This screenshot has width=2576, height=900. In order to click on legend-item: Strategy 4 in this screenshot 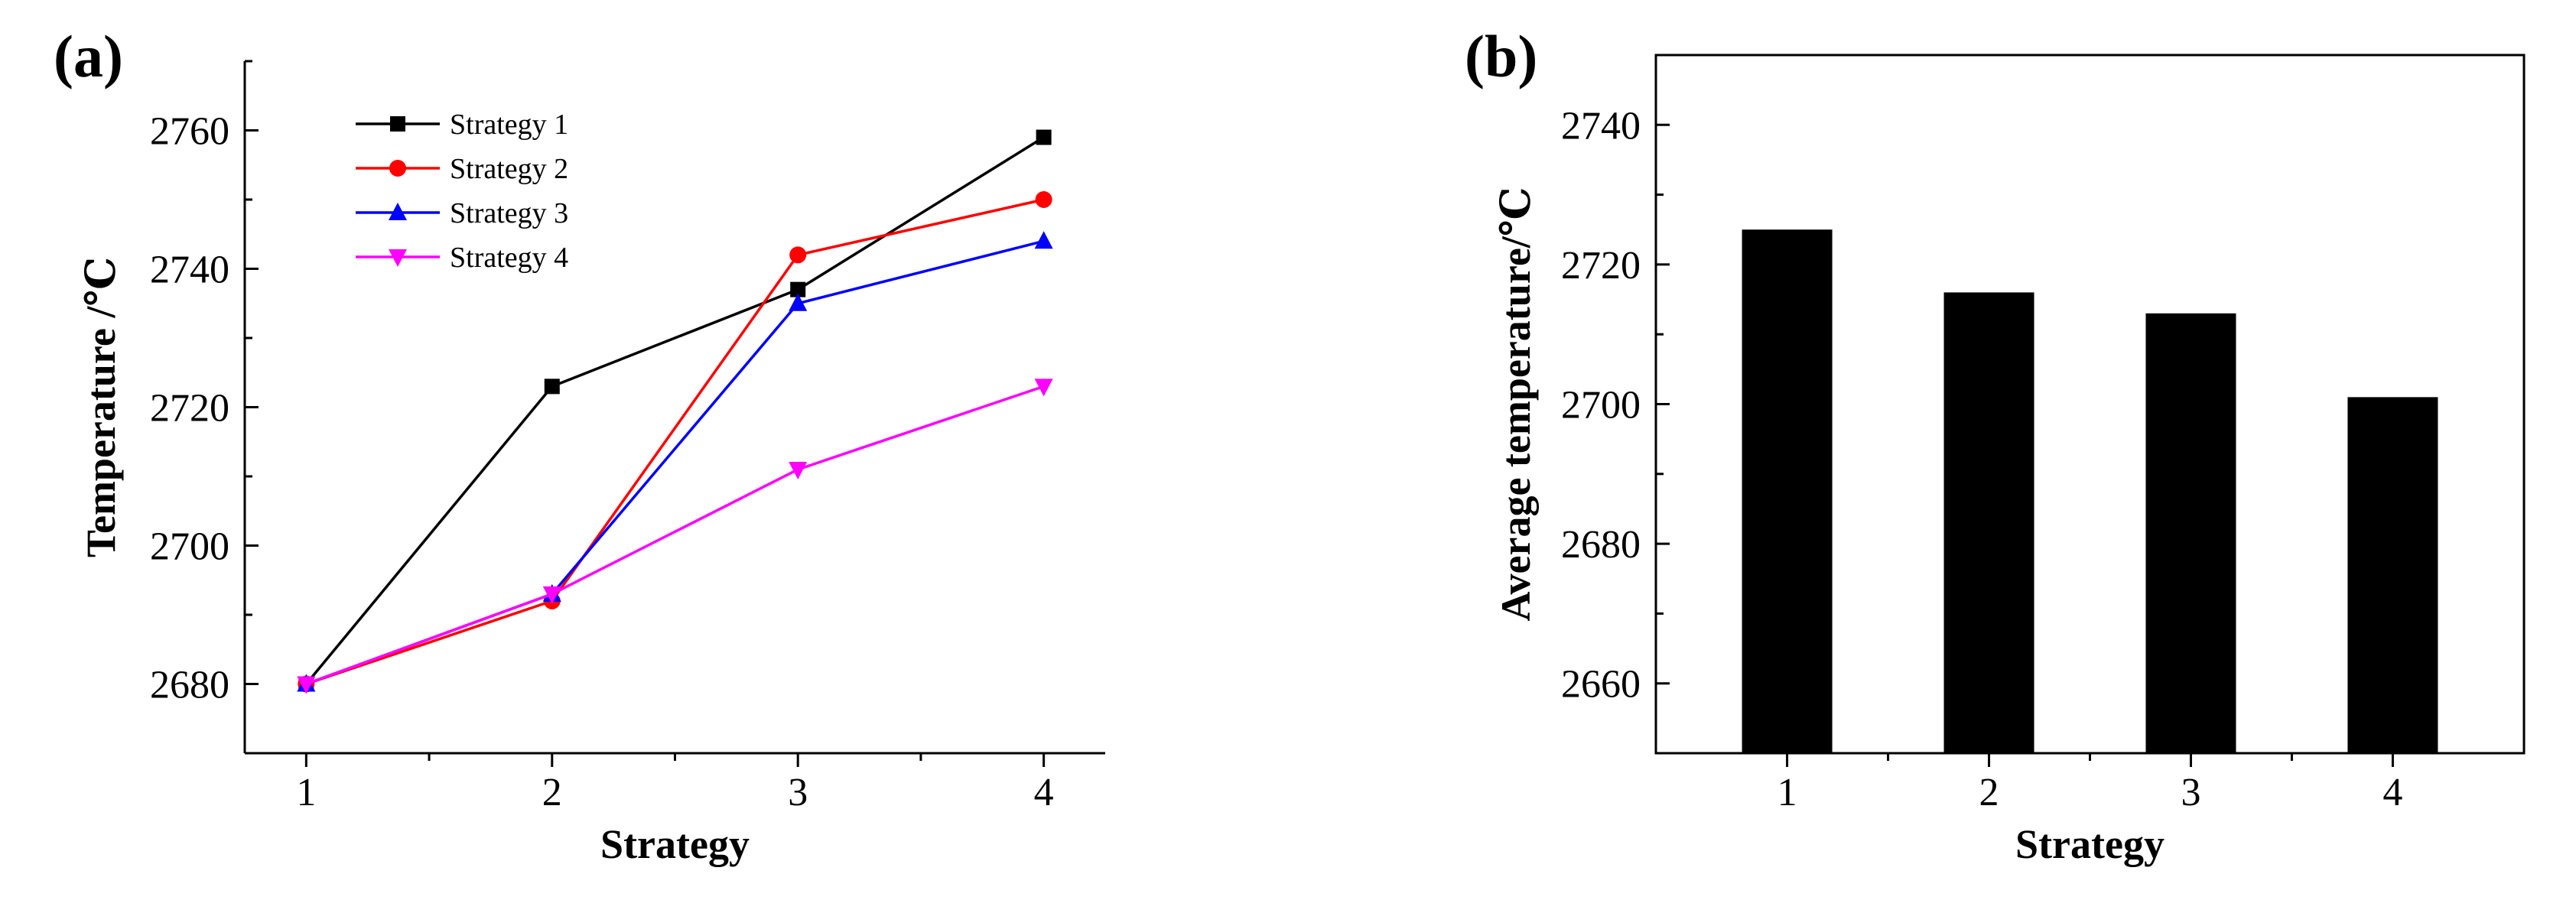, I will do `click(462, 258)`.